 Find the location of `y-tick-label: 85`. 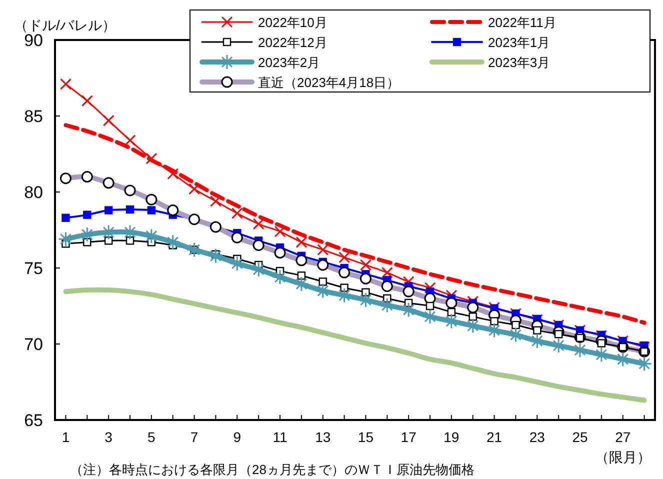

y-tick-label: 85 is located at coordinates (33, 116).